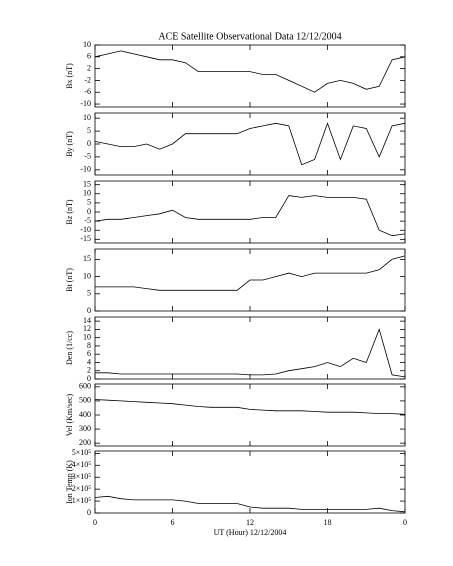 Image resolution: width=453 pixels, height=566 pixels. Describe the element at coordinates (69, 414) in the screenshot. I see `y-axis-label: Vel (Km/sec)` at that location.